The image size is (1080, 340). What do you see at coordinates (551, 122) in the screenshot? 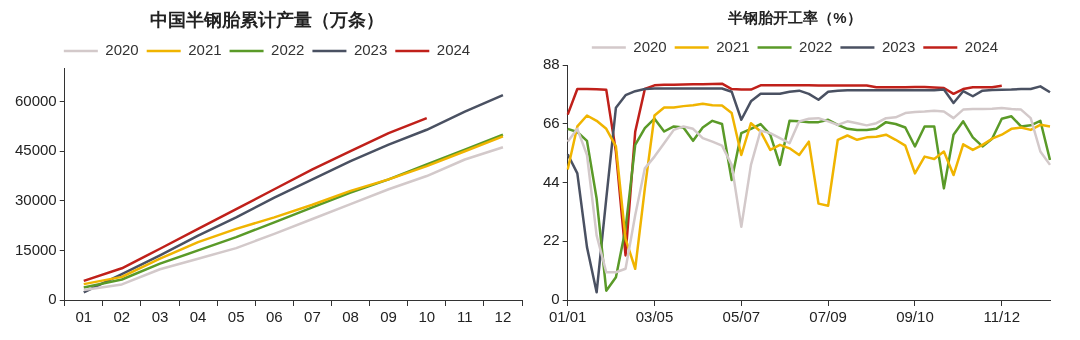
I see `y-tick-label: 66` at bounding box center [551, 122].